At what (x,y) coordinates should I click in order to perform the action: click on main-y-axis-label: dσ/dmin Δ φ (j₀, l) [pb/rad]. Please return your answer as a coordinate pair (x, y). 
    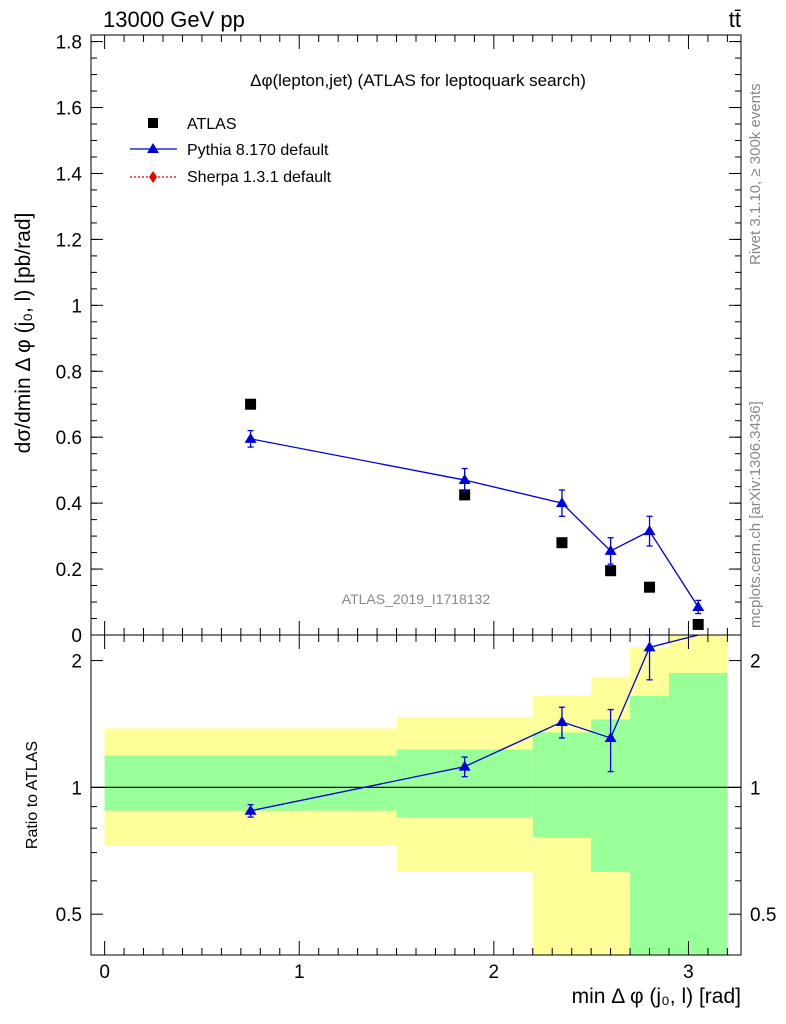
    Looking at the image, I should click on (23, 333).